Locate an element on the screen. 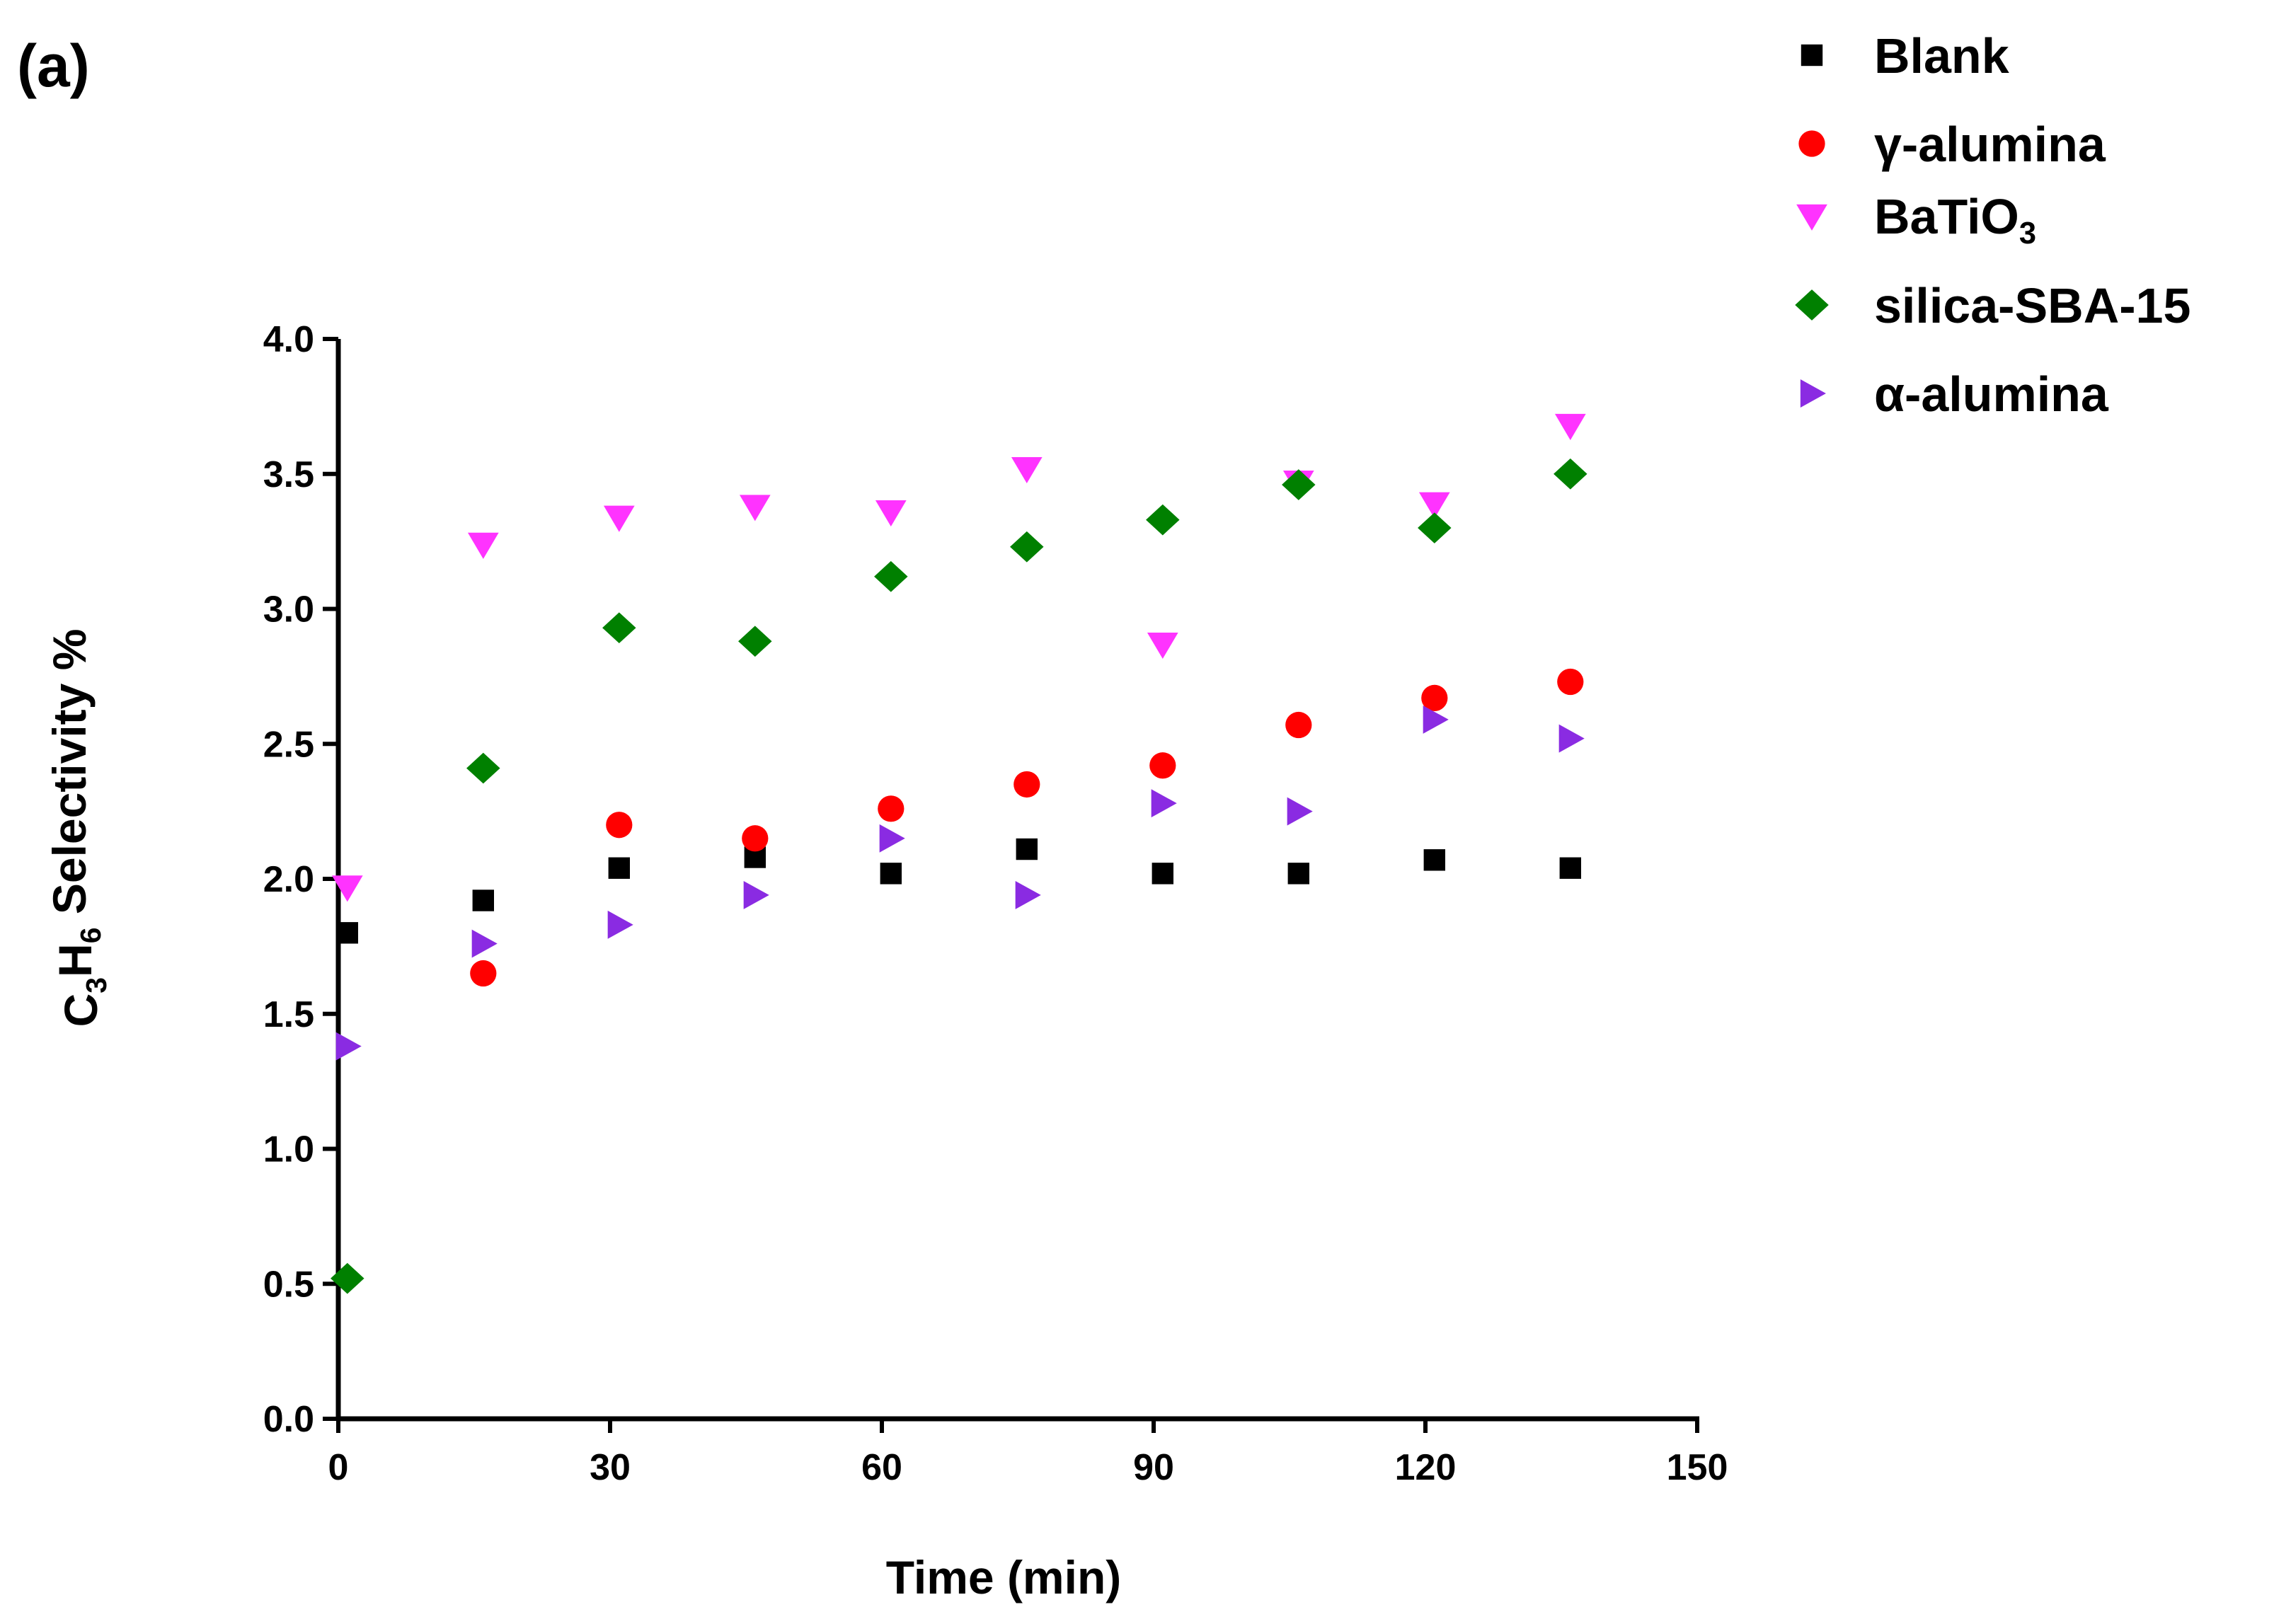  legend-item: Blank is located at coordinates (1905, 55).